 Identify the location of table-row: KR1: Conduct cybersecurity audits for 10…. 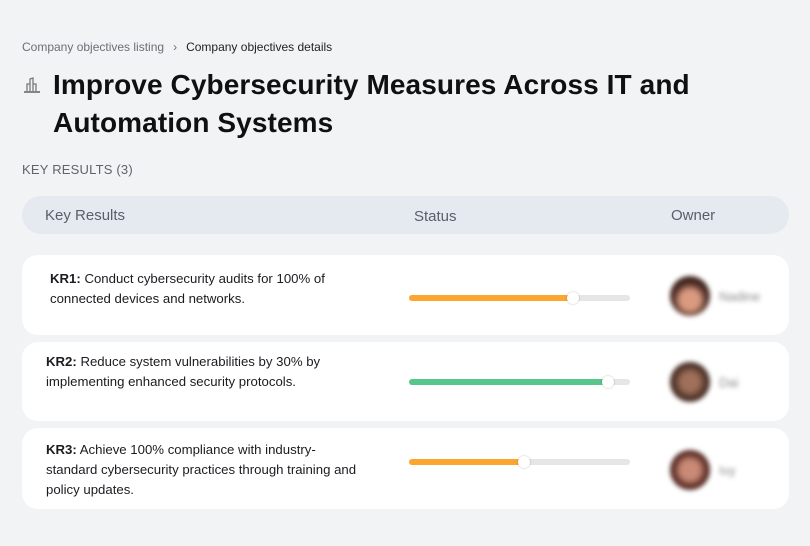
(405, 295).